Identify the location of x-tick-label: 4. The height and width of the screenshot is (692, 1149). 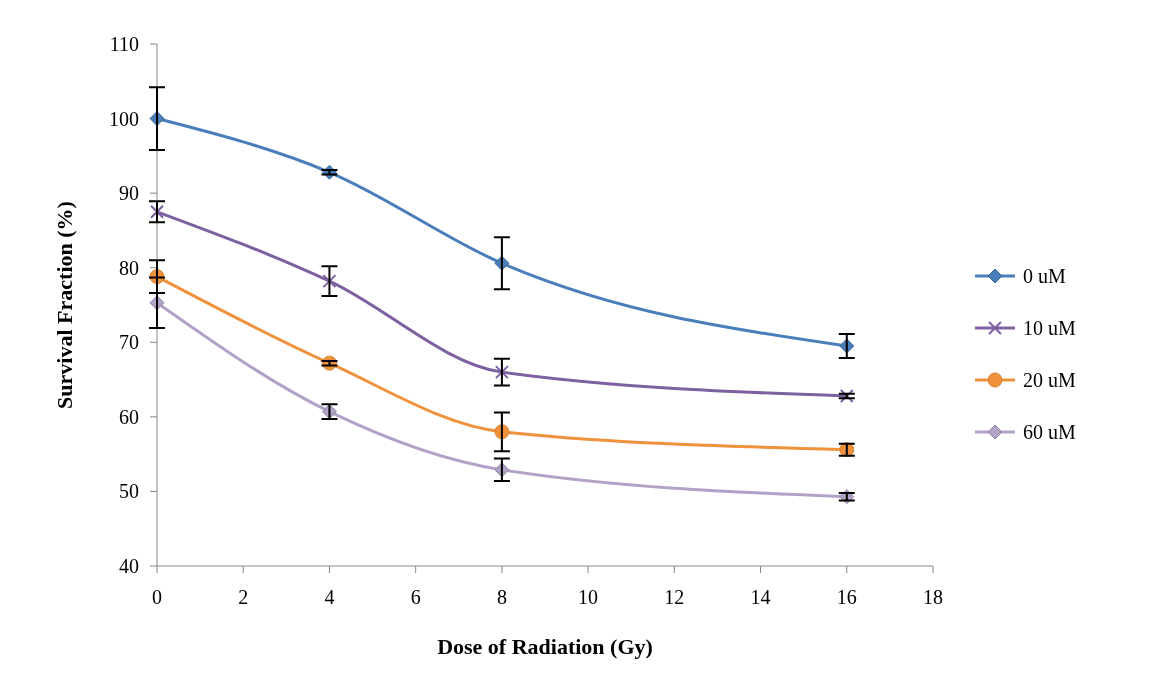
(329, 597).